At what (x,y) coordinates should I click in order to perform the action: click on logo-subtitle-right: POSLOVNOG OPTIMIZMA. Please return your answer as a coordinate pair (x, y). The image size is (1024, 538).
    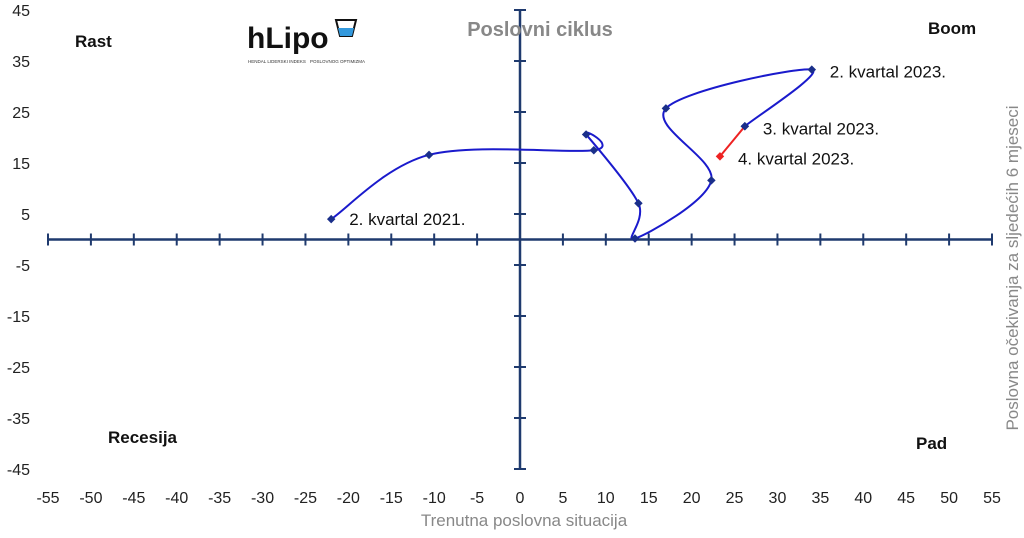
    Looking at the image, I should click on (337, 61).